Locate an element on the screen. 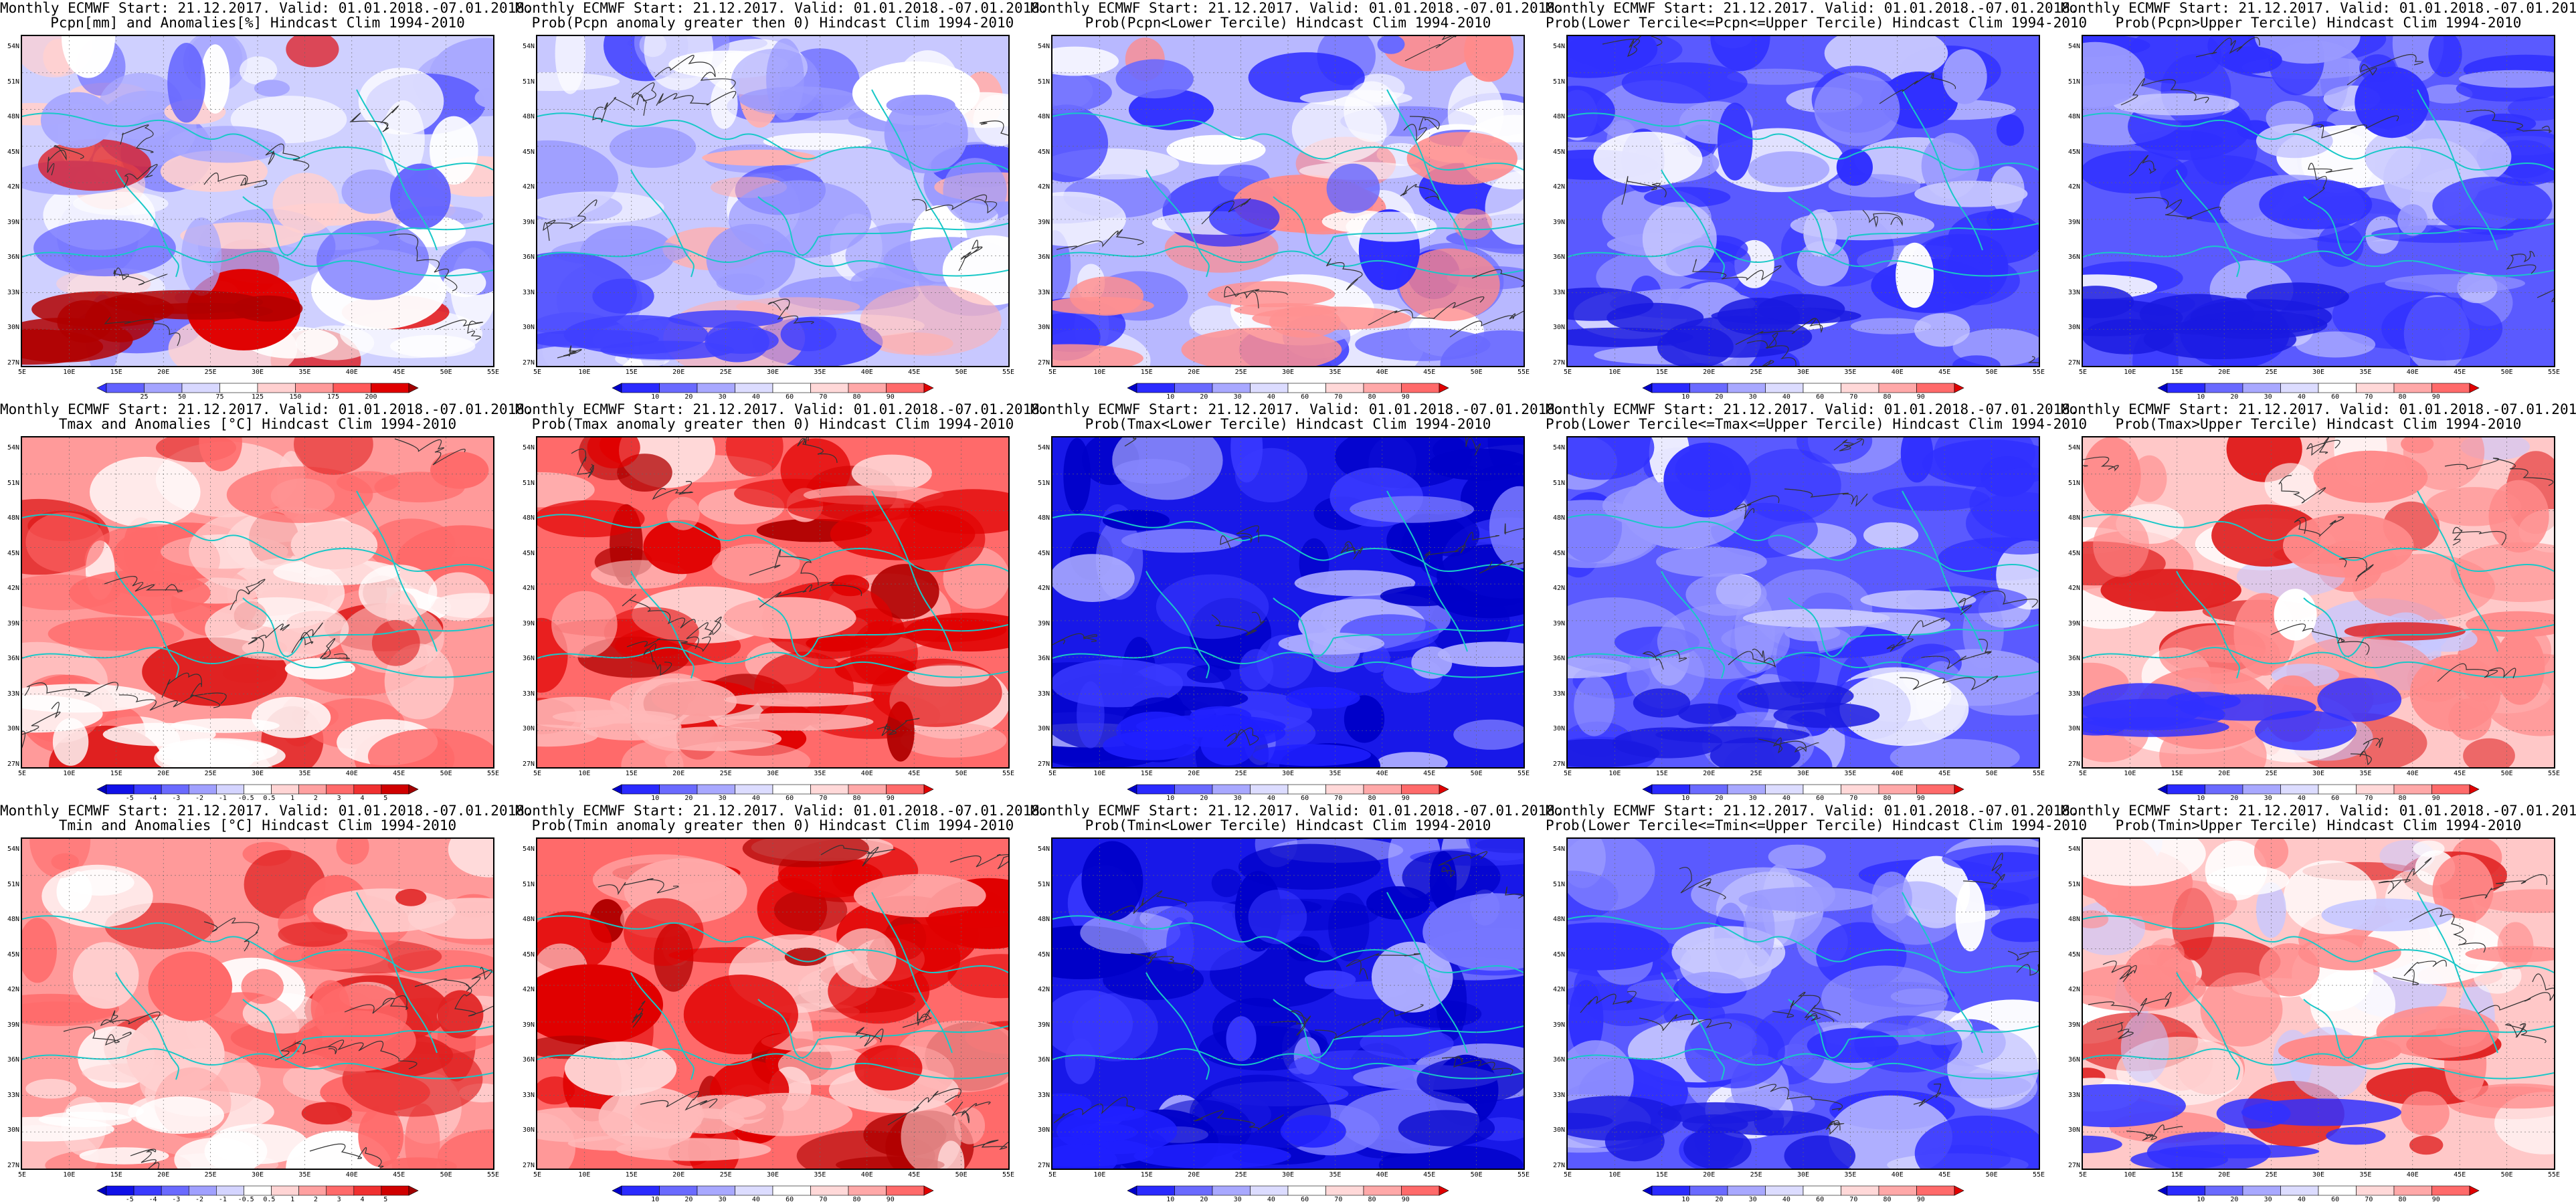  latitude-tick-label: 42N is located at coordinates (2073, 990).